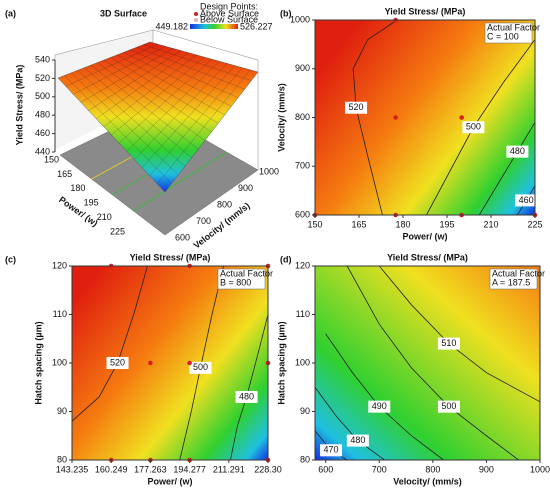 The height and width of the screenshot is (492, 550). I want to click on z-tick-label: 460, so click(42, 133).